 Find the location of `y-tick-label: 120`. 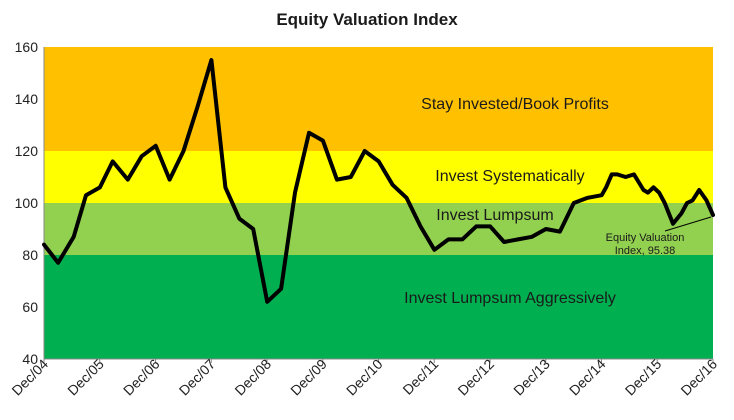

y-tick-label: 120 is located at coordinates (27, 151).